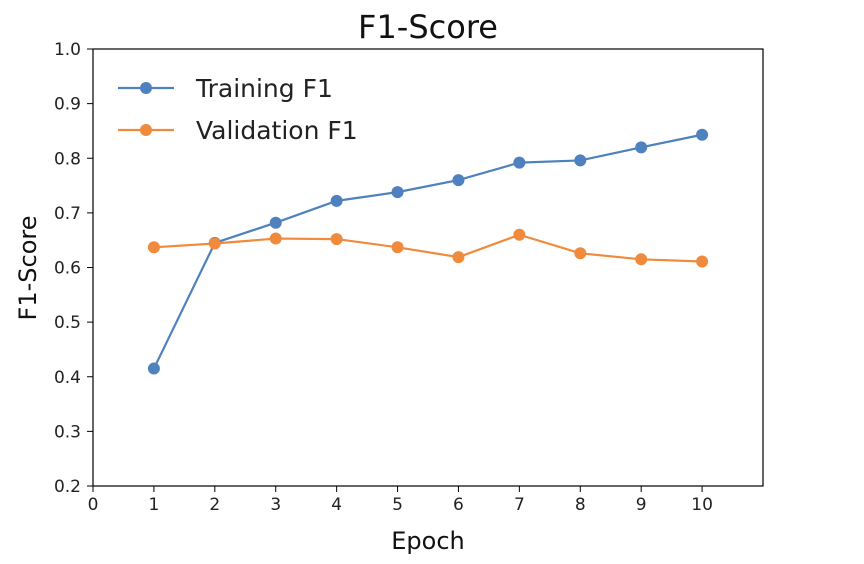 The image size is (864, 564). What do you see at coordinates (93, 505) in the screenshot?
I see `x-tick-label: 0` at bounding box center [93, 505].